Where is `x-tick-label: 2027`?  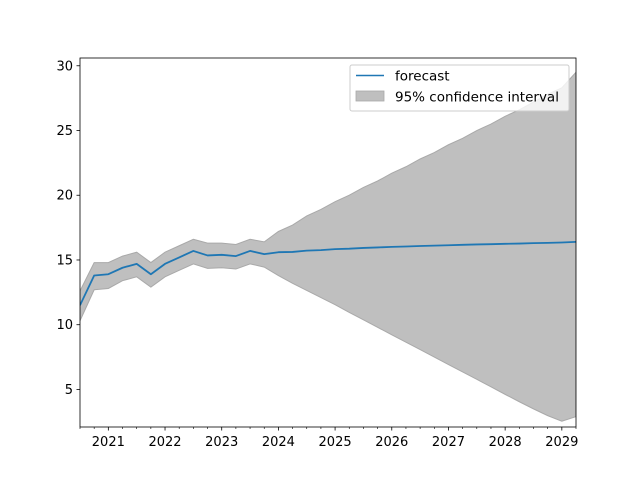 x-tick-label: 2027 is located at coordinates (448, 442).